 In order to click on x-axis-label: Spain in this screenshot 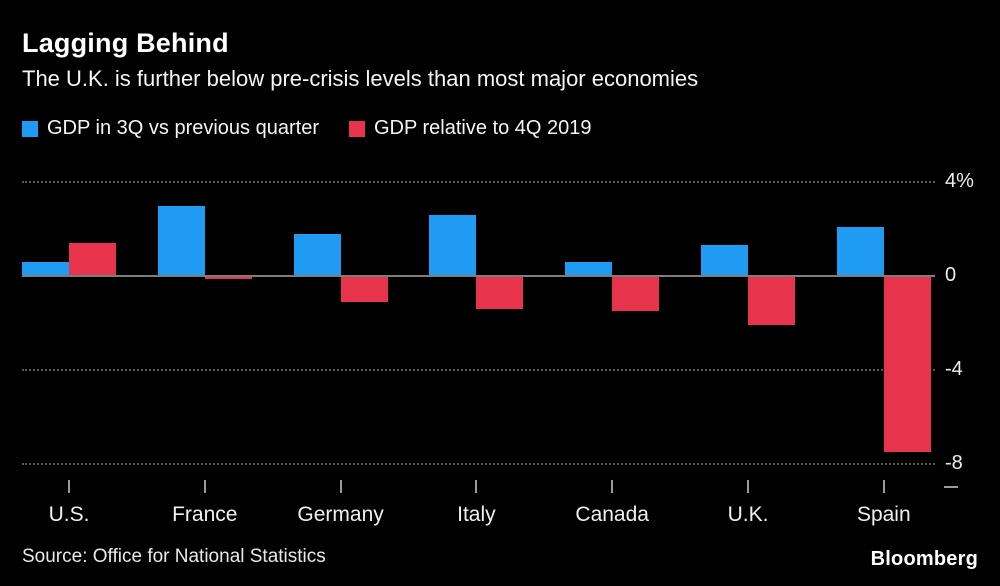, I will do `click(883, 514)`.